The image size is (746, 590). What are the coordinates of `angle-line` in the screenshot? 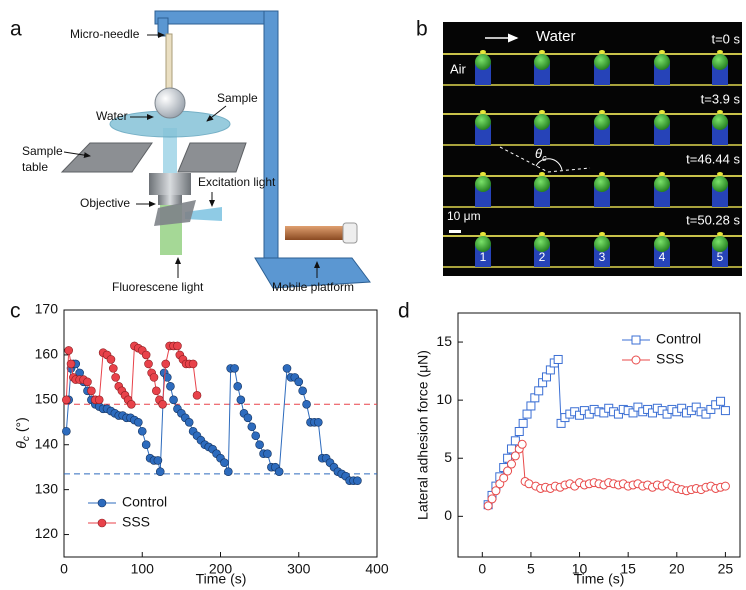 It's located at (569, 170).